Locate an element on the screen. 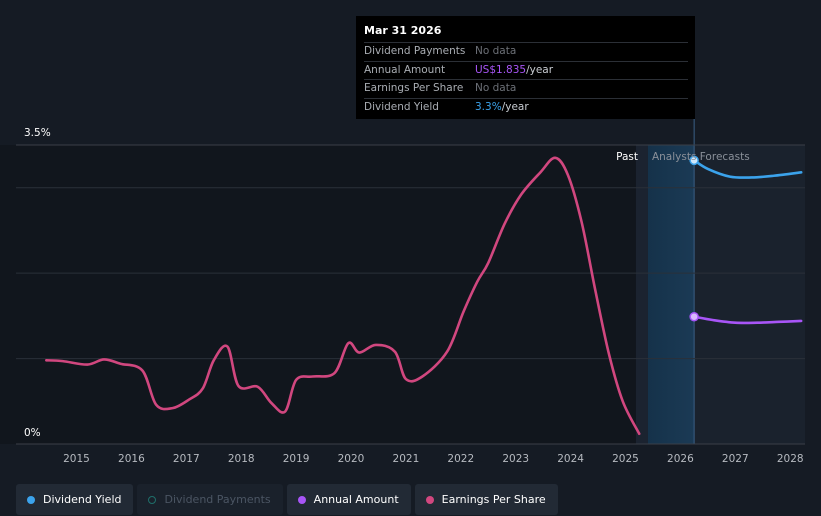  tooltip-row-dividend-payments: Dividend Payments No data is located at coordinates (526, 51).